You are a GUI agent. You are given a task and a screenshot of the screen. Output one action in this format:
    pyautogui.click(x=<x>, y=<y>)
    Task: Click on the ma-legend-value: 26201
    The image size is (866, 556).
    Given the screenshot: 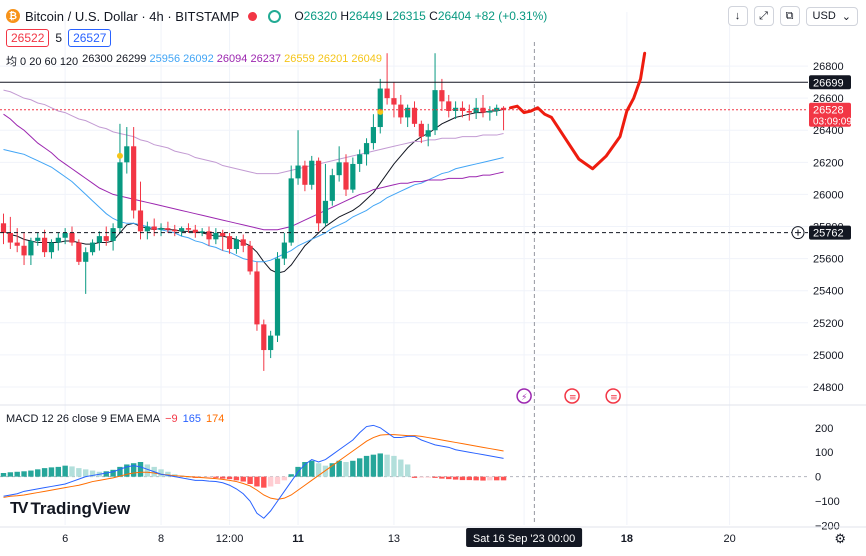 What is the action you would take?
    pyautogui.click(x=334, y=59)
    